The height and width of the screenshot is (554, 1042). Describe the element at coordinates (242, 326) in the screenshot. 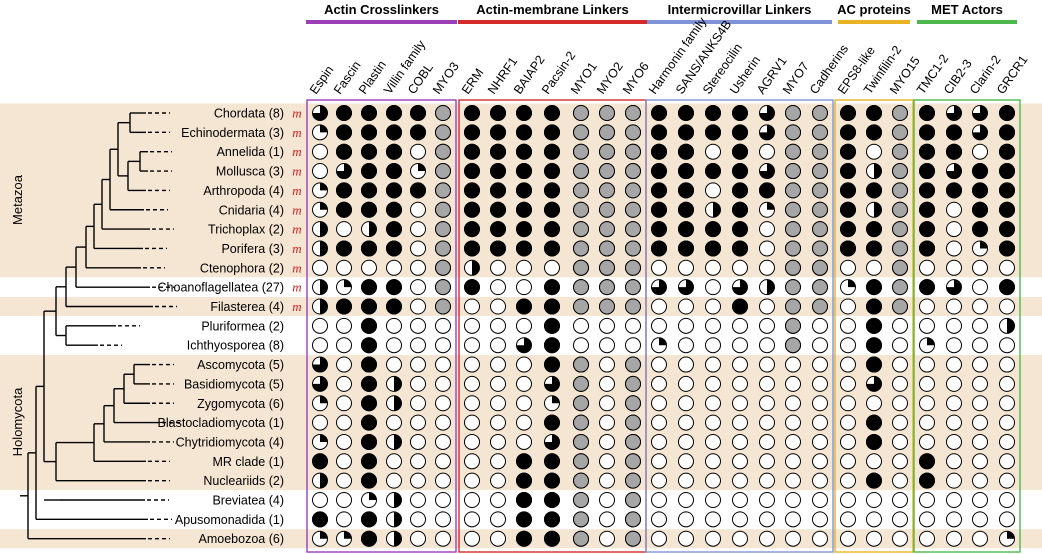

I see `taxon-label: Pluriformea (2)` at that location.